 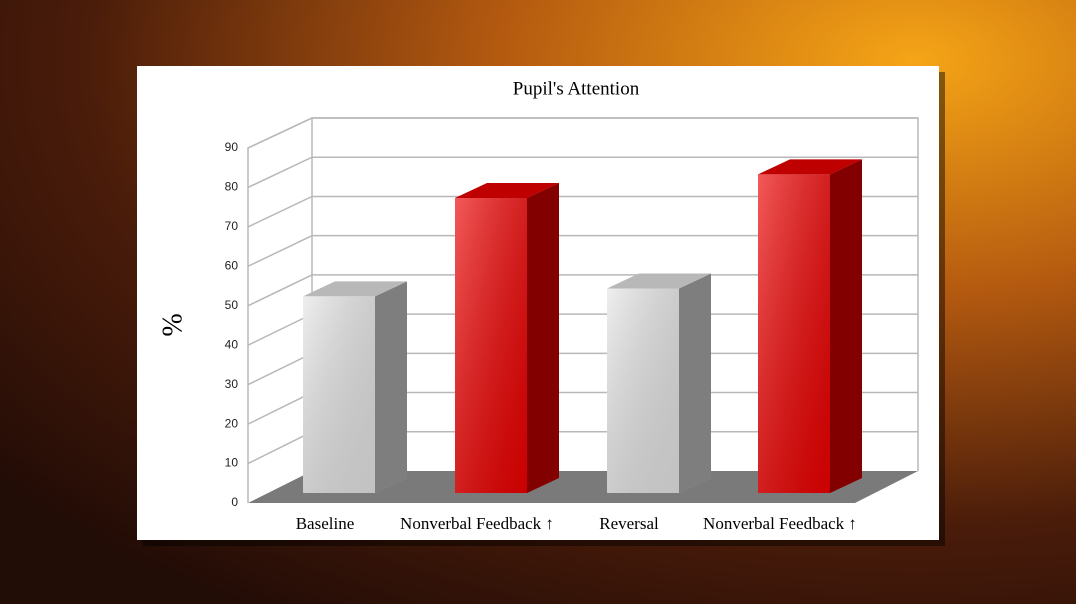 I want to click on y-tick-label: 90, so click(x=232, y=147).